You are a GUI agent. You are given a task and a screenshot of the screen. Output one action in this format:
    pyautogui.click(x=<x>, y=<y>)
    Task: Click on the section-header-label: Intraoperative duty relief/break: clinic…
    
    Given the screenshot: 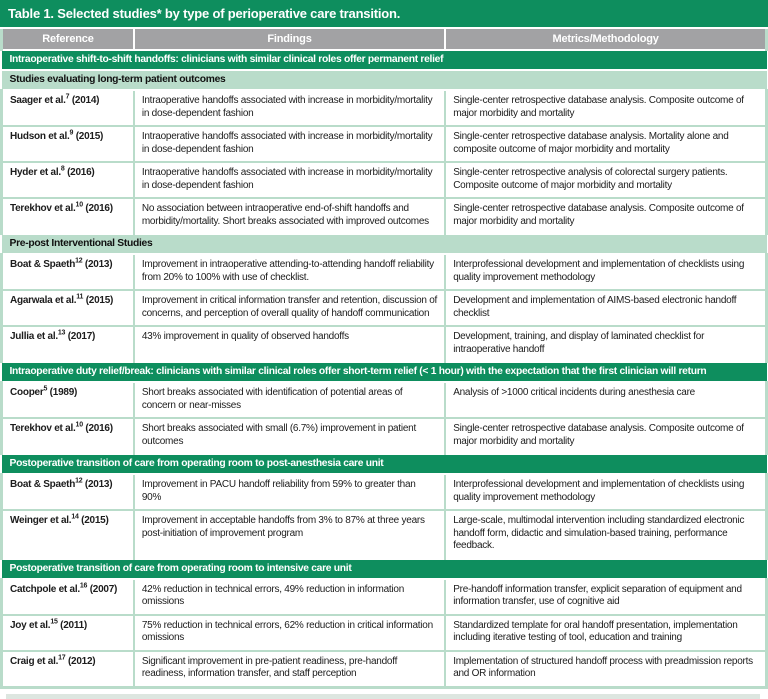 What is the action you would take?
    pyautogui.click(x=384, y=372)
    